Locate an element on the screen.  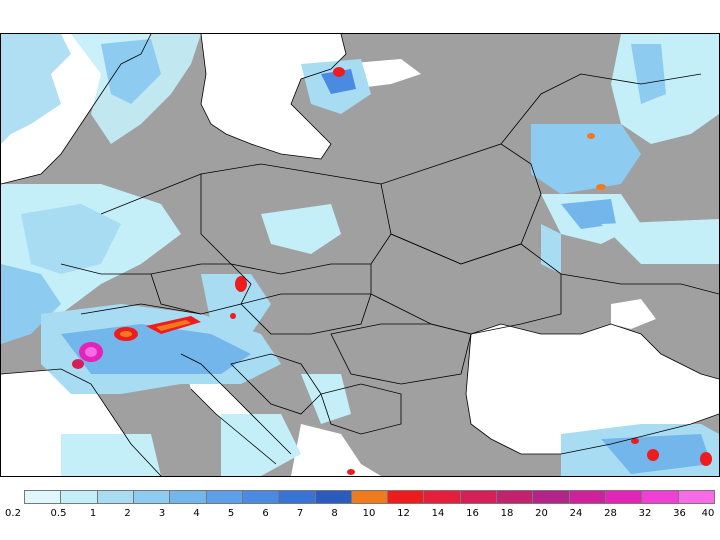
legend-label: 0.5 is located at coordinates (58, 513).